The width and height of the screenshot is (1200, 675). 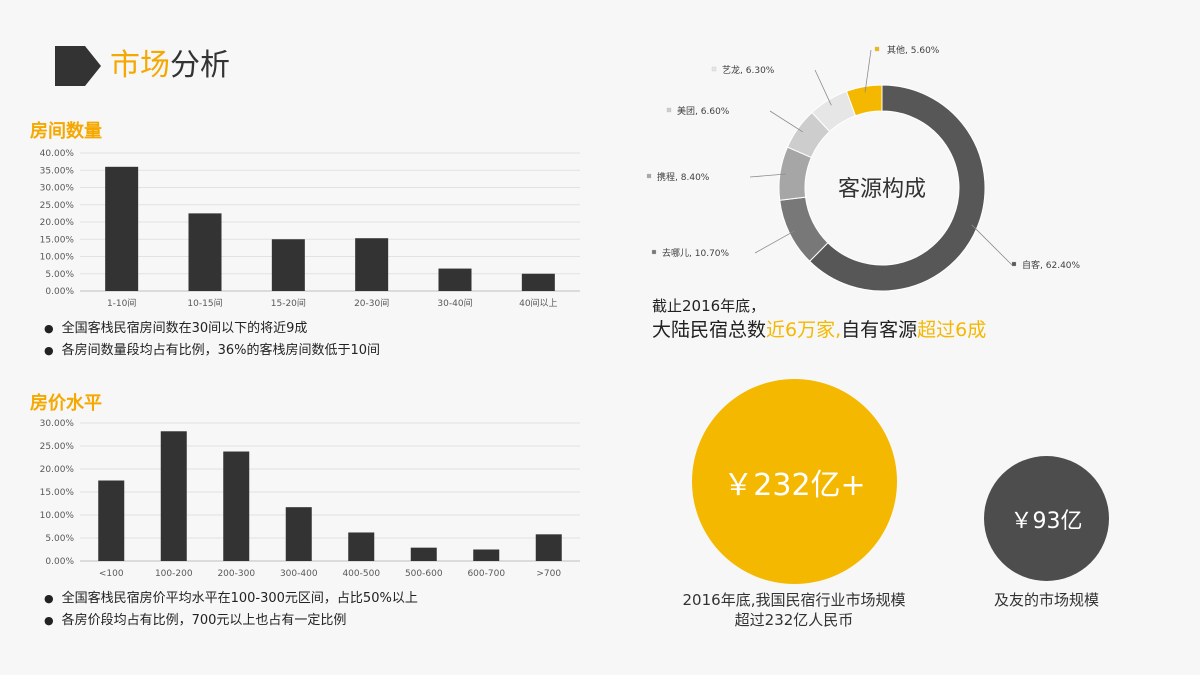 What do you see at coordinates (140, 65) in the screenshot?
I see `page-title-highlight: 市场` at bounding box center [140, 65].